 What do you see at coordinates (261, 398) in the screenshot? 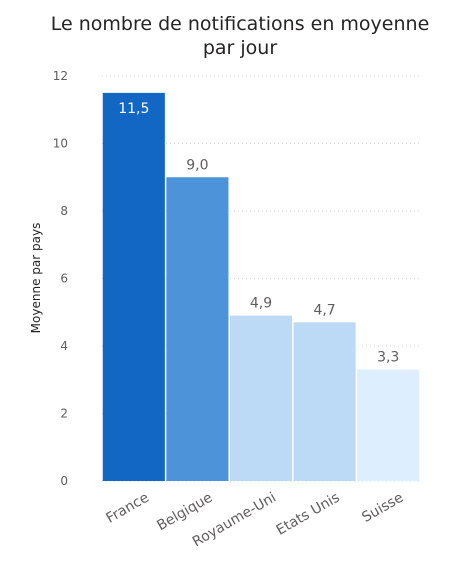
I see `bar-royaume-uni` at bounding box center [261, 398].